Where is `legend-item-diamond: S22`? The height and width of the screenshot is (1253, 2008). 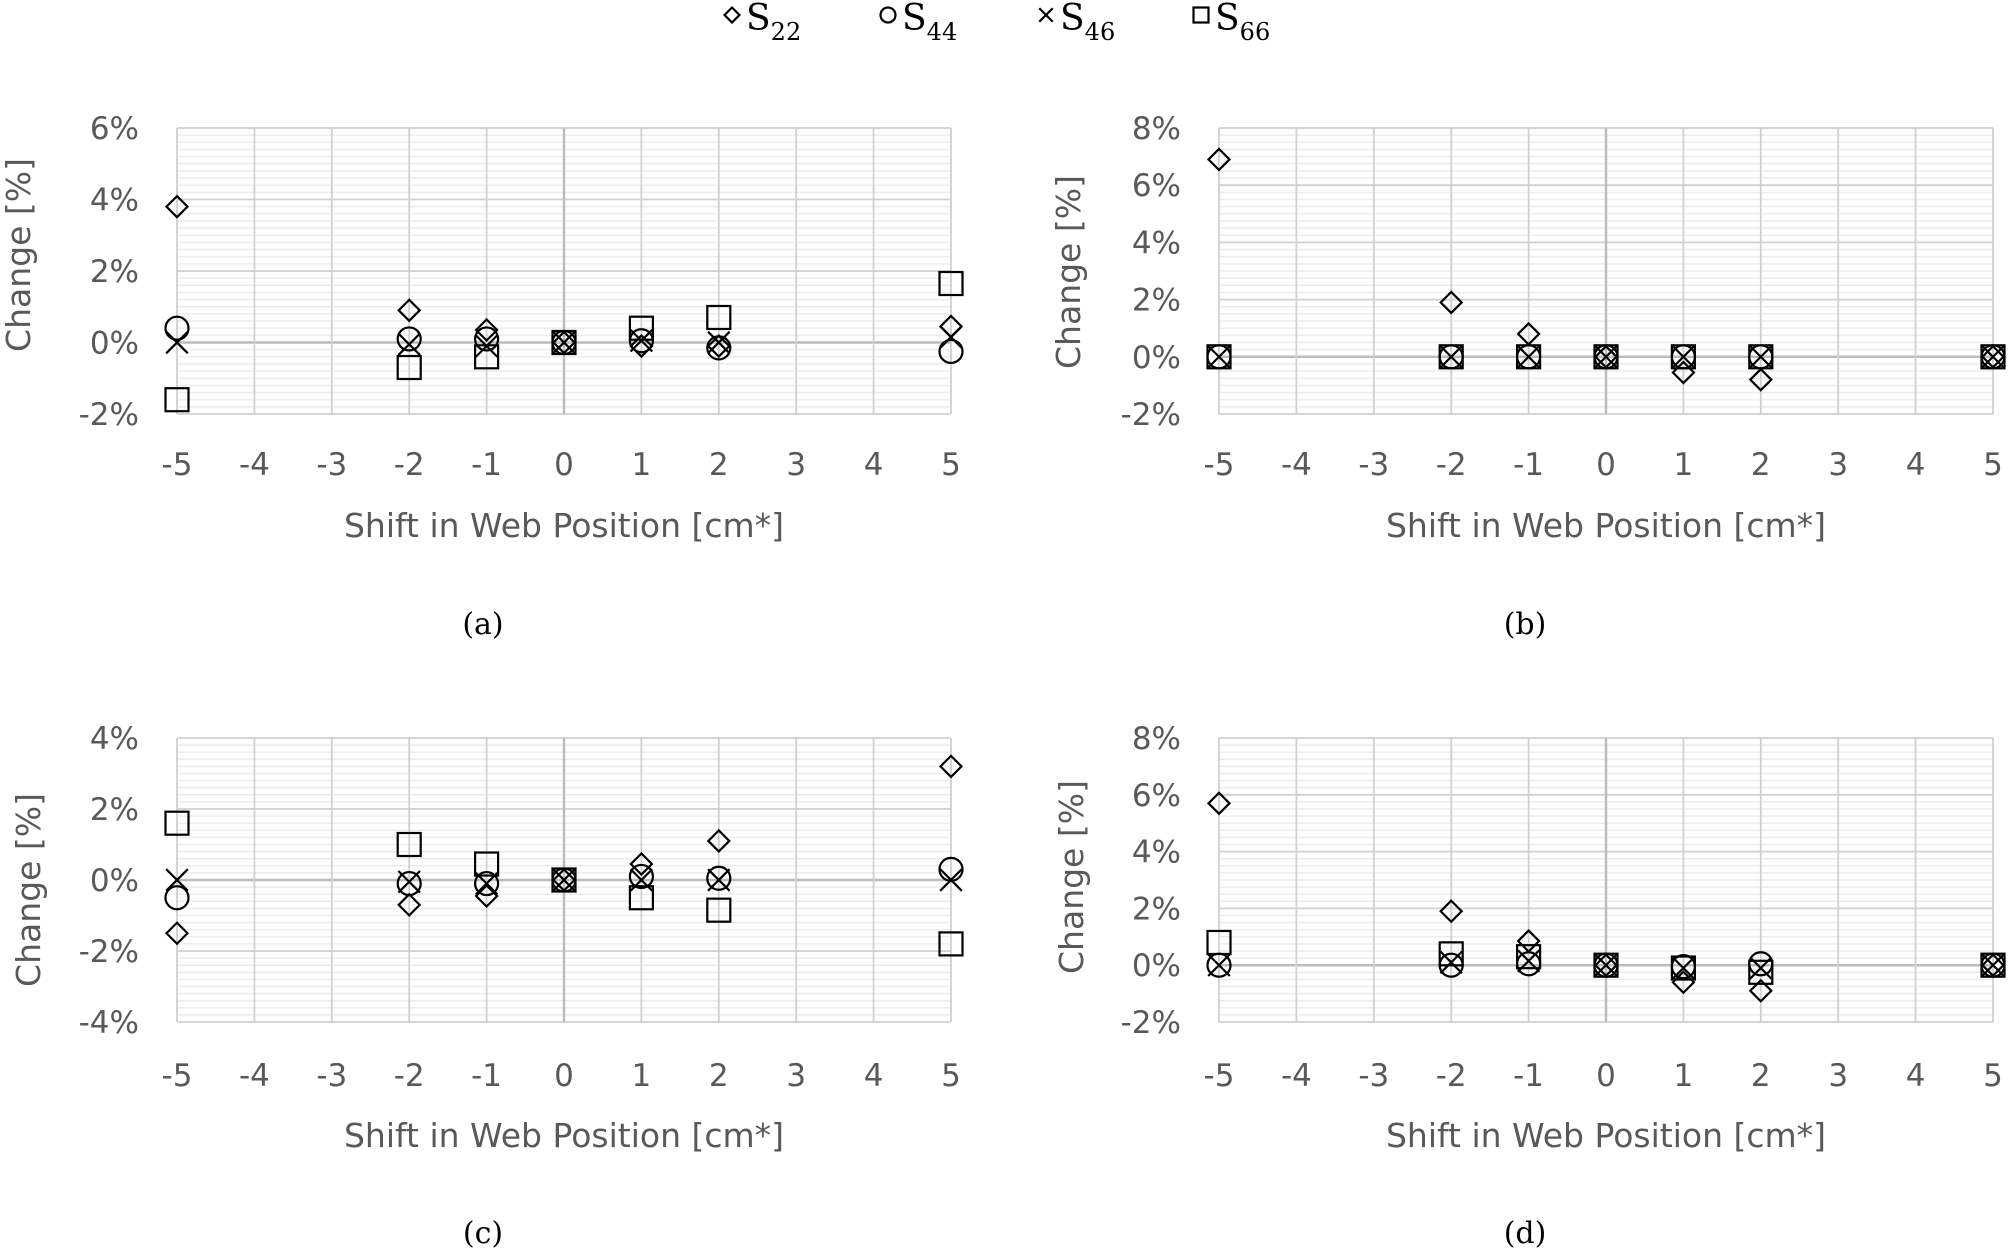 legend-item-diamond: S22 is located at coordinates (761, 23).